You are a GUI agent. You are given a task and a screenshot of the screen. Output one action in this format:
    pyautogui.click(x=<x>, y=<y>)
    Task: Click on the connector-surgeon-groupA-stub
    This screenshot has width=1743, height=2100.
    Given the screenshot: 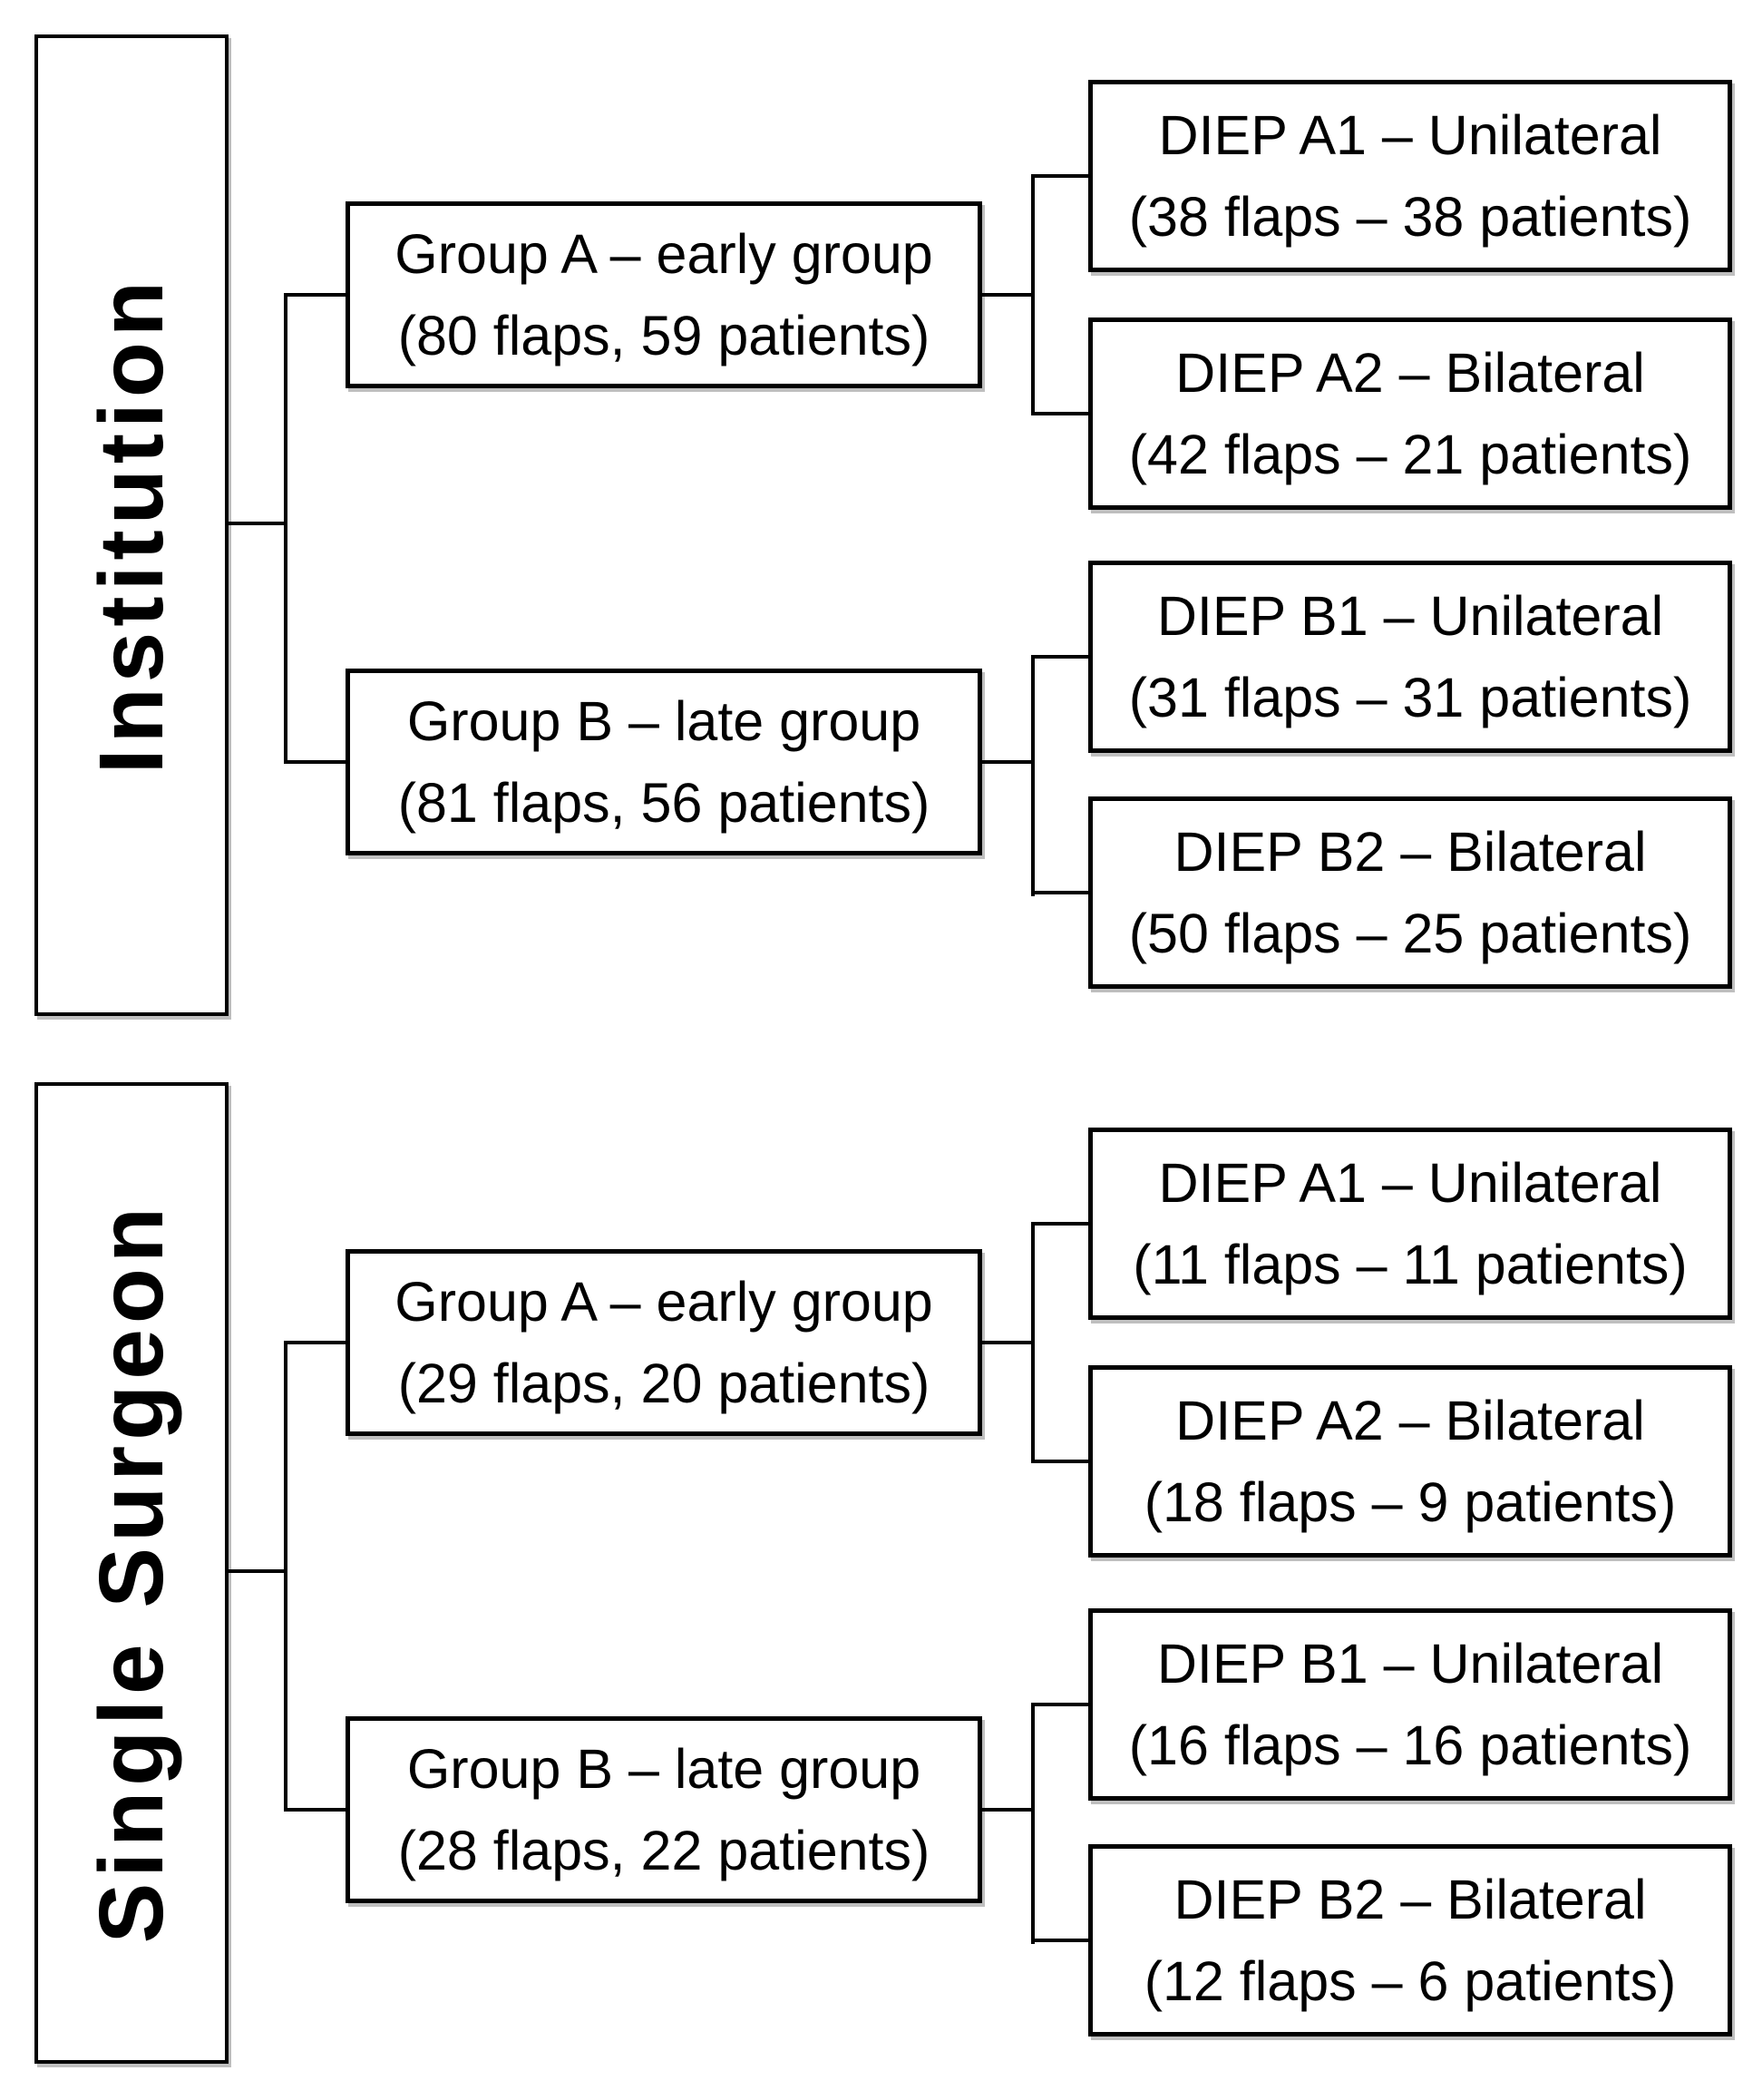 What is the action you would take?
    pyautogui.click(x=315, y=1342)
    